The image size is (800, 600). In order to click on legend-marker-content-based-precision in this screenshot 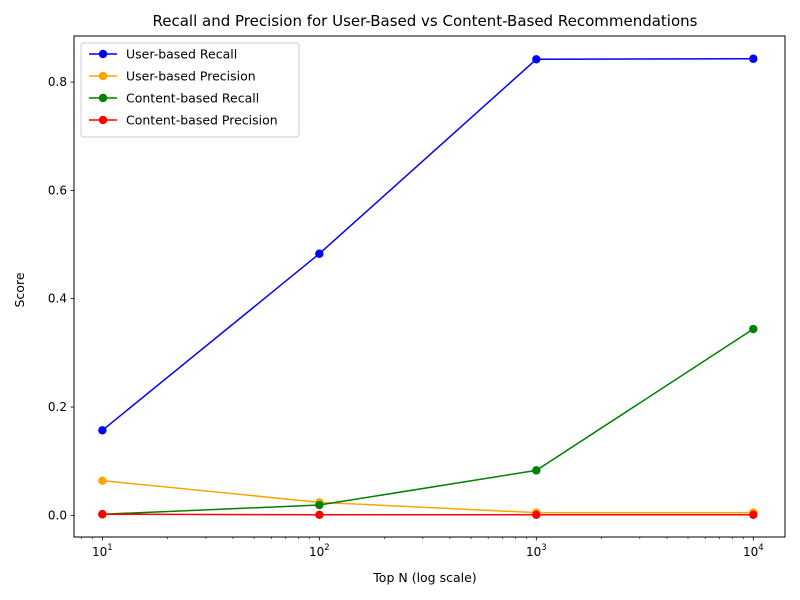, I will do `click(103, 120)`.